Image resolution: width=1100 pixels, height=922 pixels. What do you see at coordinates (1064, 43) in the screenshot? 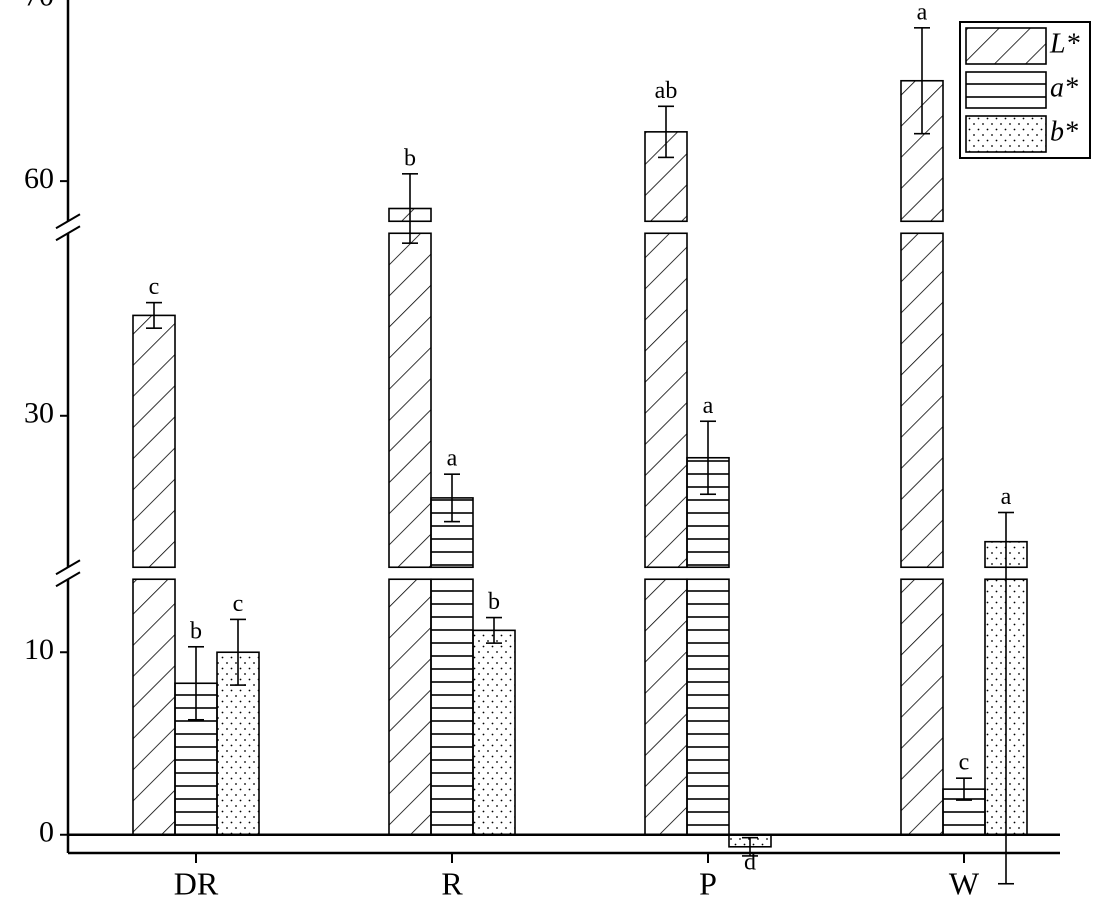
I see `legend-label: L*` at bounding box center [1064, 43].